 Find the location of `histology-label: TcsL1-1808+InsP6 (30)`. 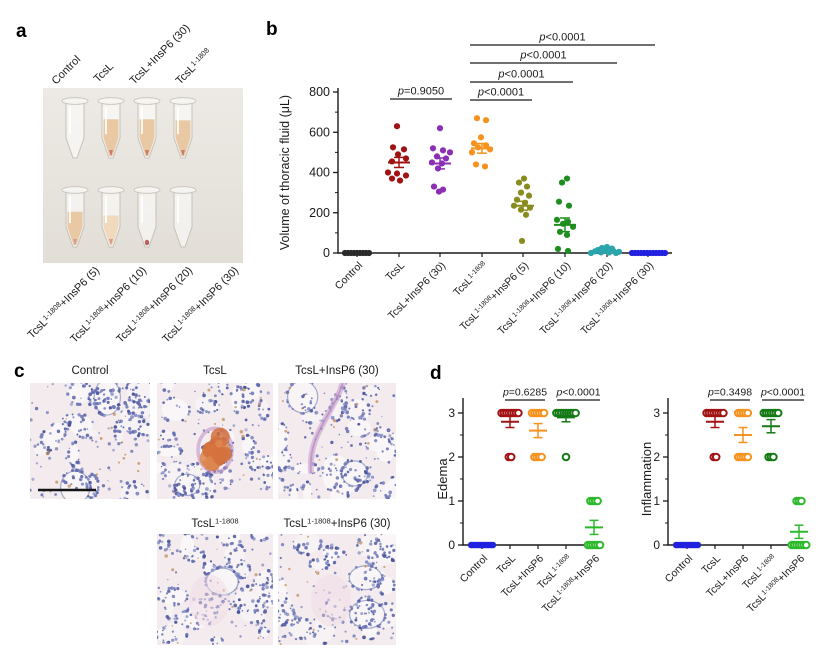

histology-label: TcsL1-1808+InsP6 (30) is located at coordinates (336, 523).